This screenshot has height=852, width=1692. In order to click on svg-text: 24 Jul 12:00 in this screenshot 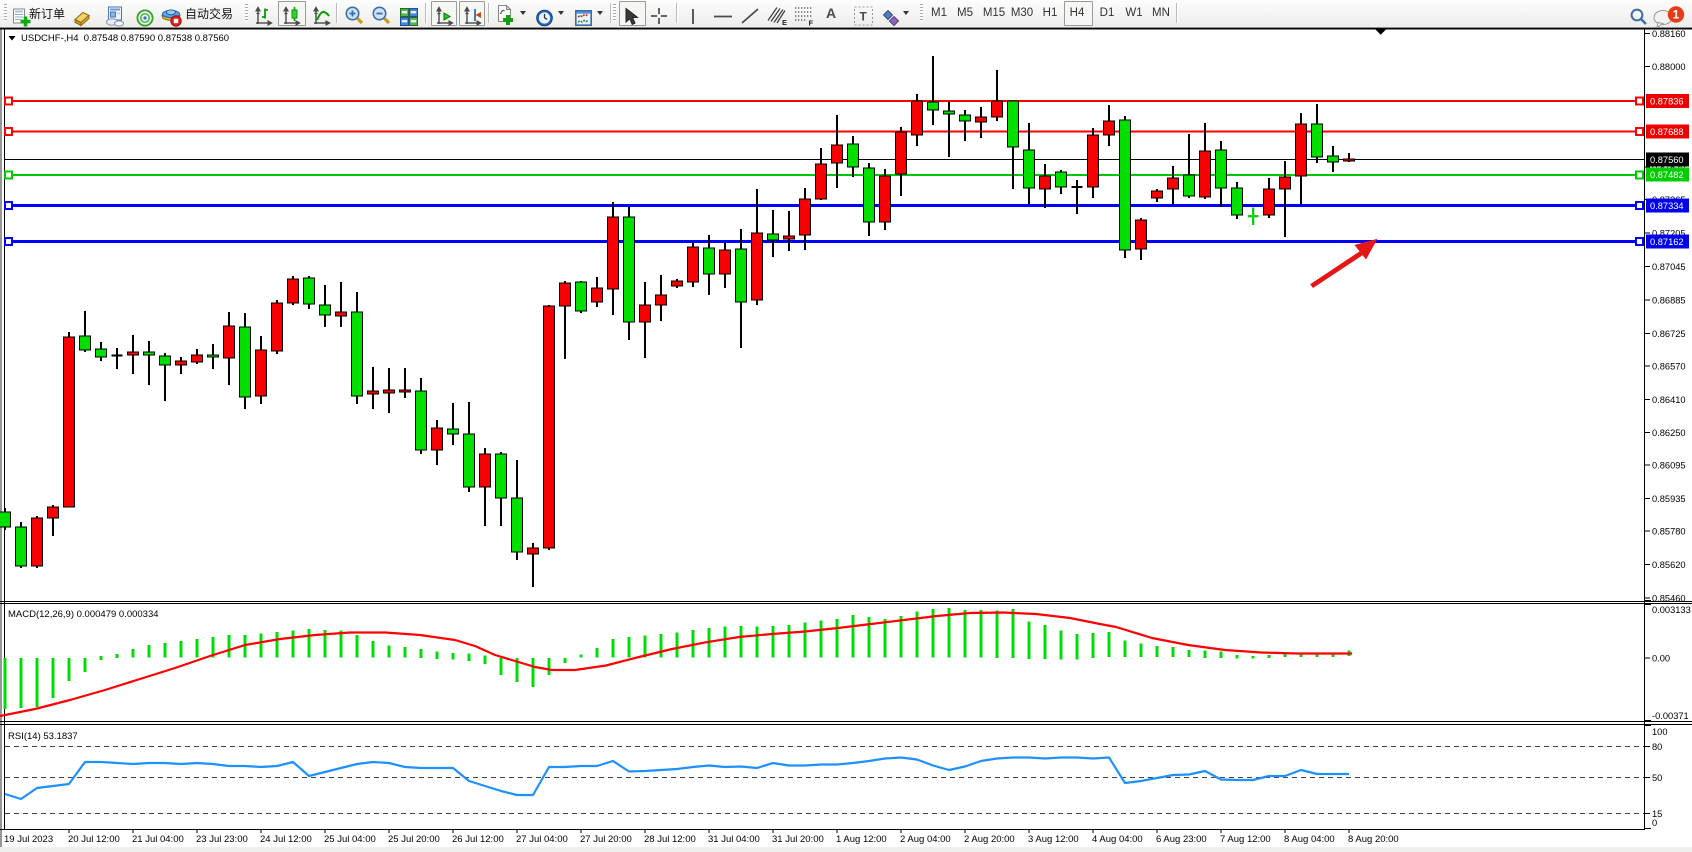, I will do `click(286, 839)`.